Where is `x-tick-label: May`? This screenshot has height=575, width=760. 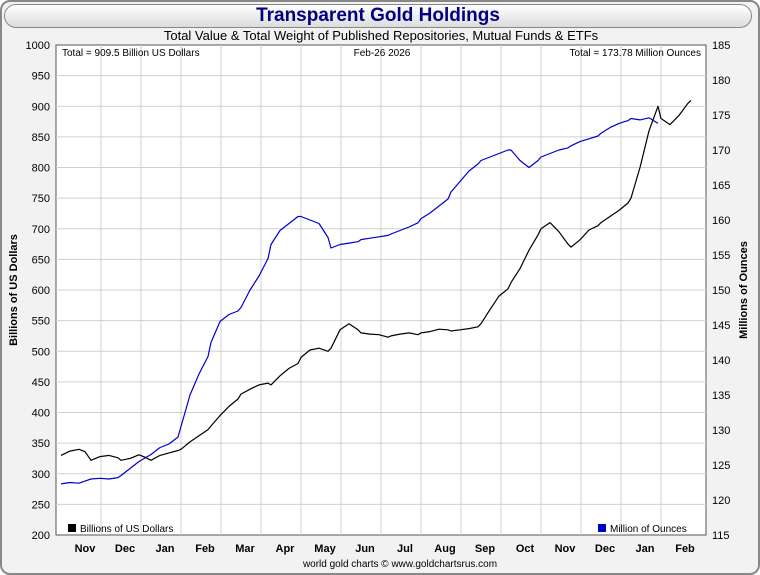
x-tick-label: May is located at coordinates (325, 549).